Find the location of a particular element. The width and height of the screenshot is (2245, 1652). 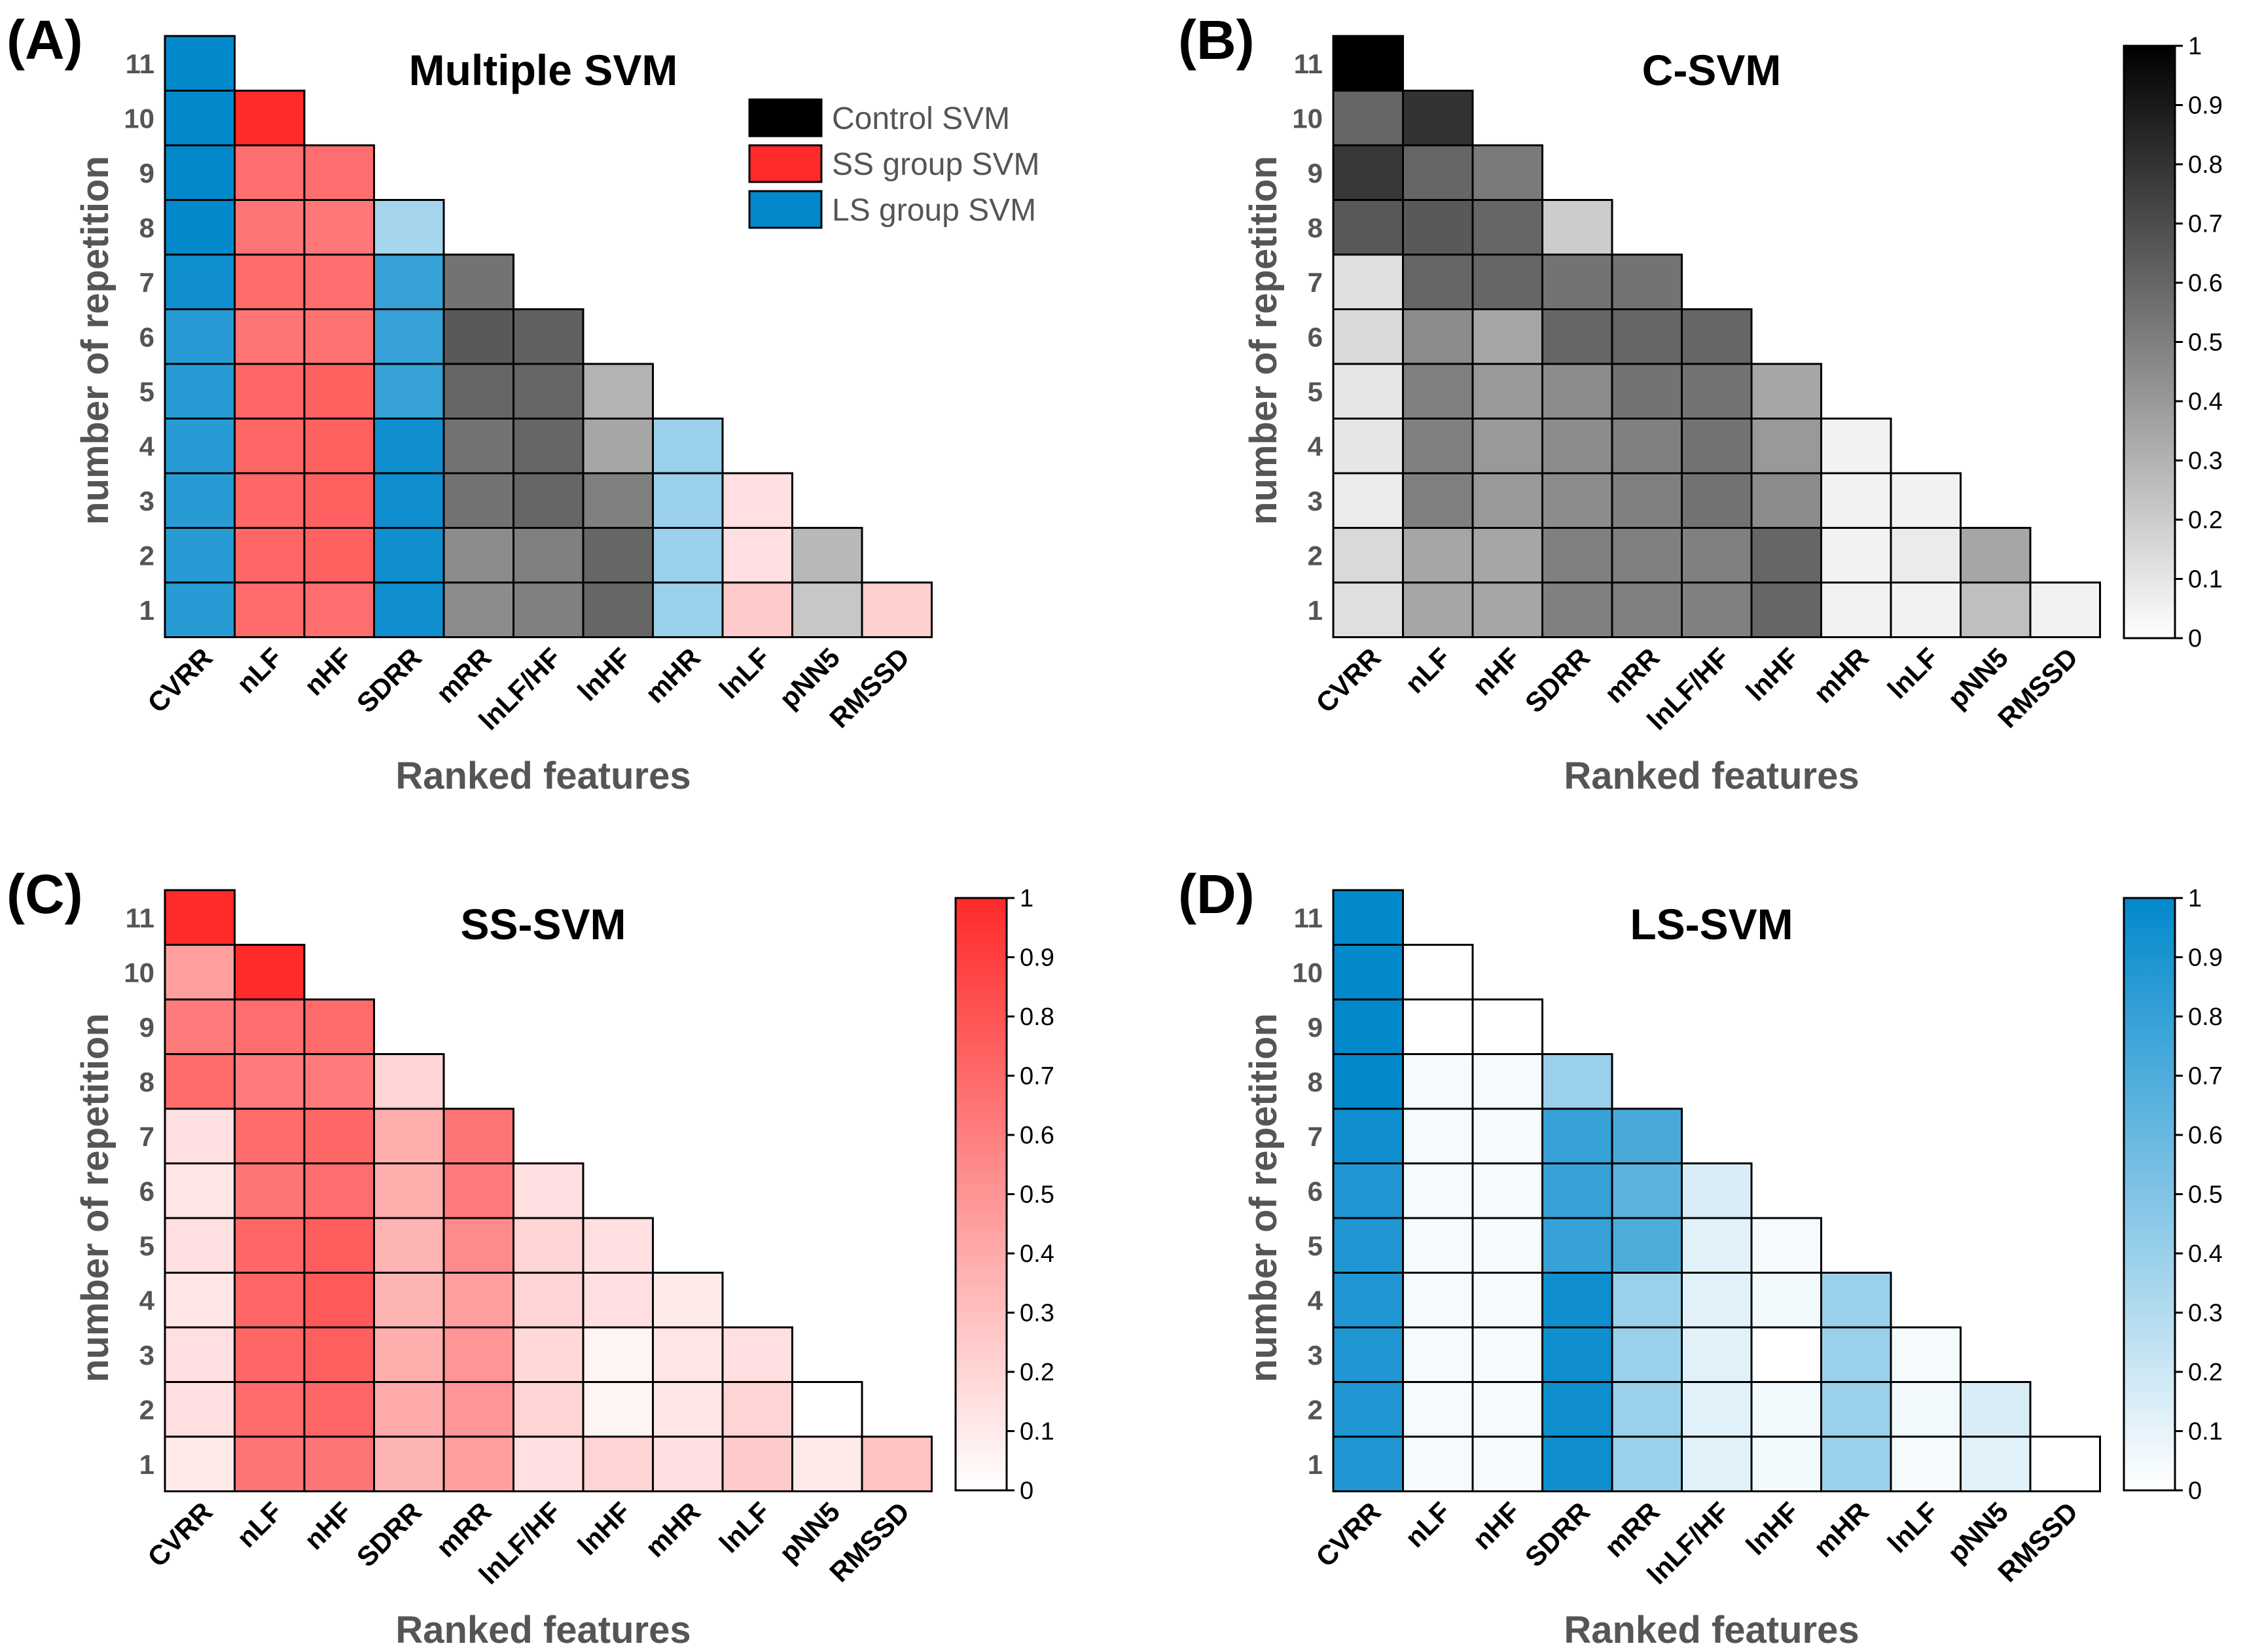

y-tick-label: 9 is located at coordinates (1315, 1027).